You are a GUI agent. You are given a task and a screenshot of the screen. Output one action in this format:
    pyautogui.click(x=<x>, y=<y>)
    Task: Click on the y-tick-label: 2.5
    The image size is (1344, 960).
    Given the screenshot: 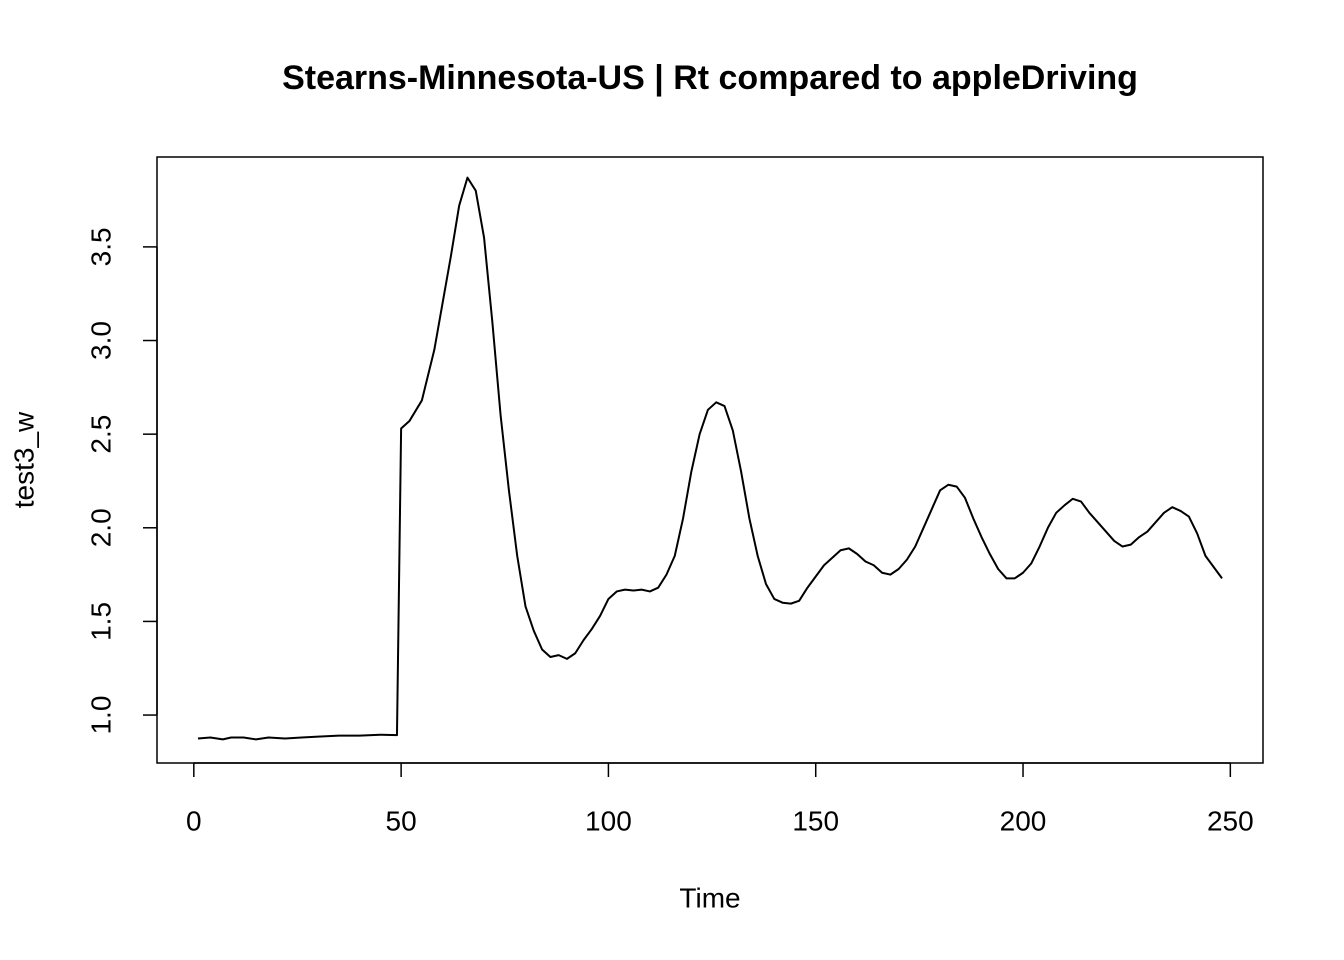 What is the action you would take?
    pyautogui.click(x=100, y=434)
    